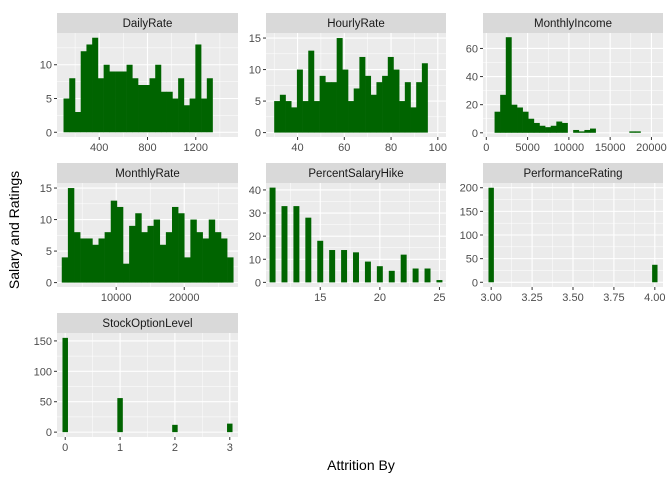 This screenshot has width=672, height=480. Describe the element at coordinates (255, 214) in the screenshot. I see `y-tick-label: 30` at that location.